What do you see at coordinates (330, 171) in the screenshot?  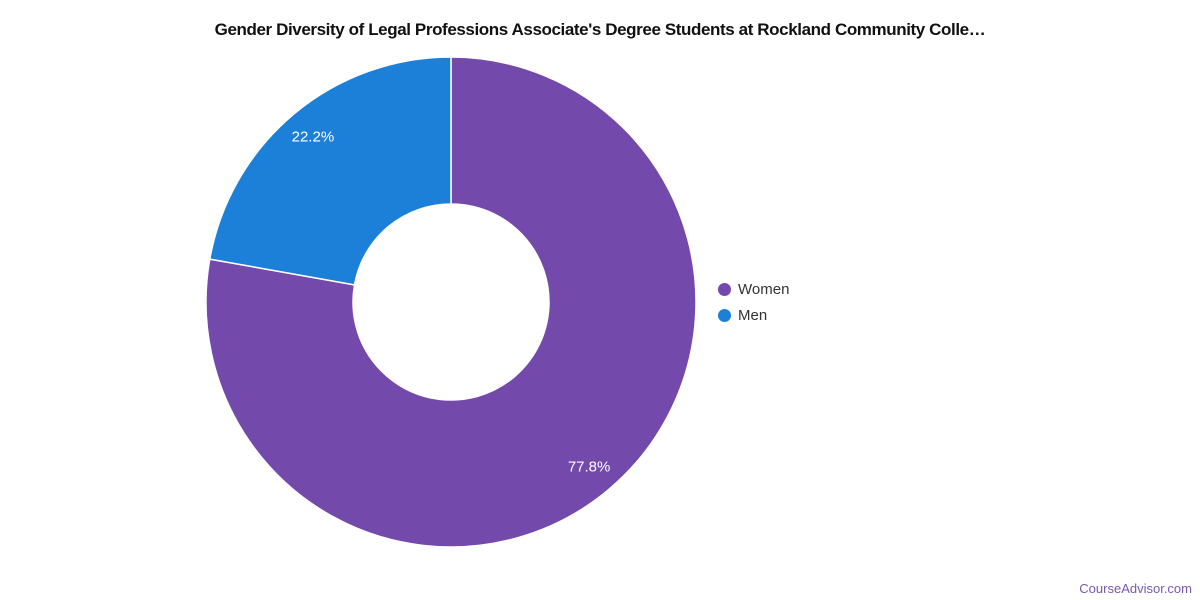 I see `pie-slice-men` at bounding box center [330, 171].